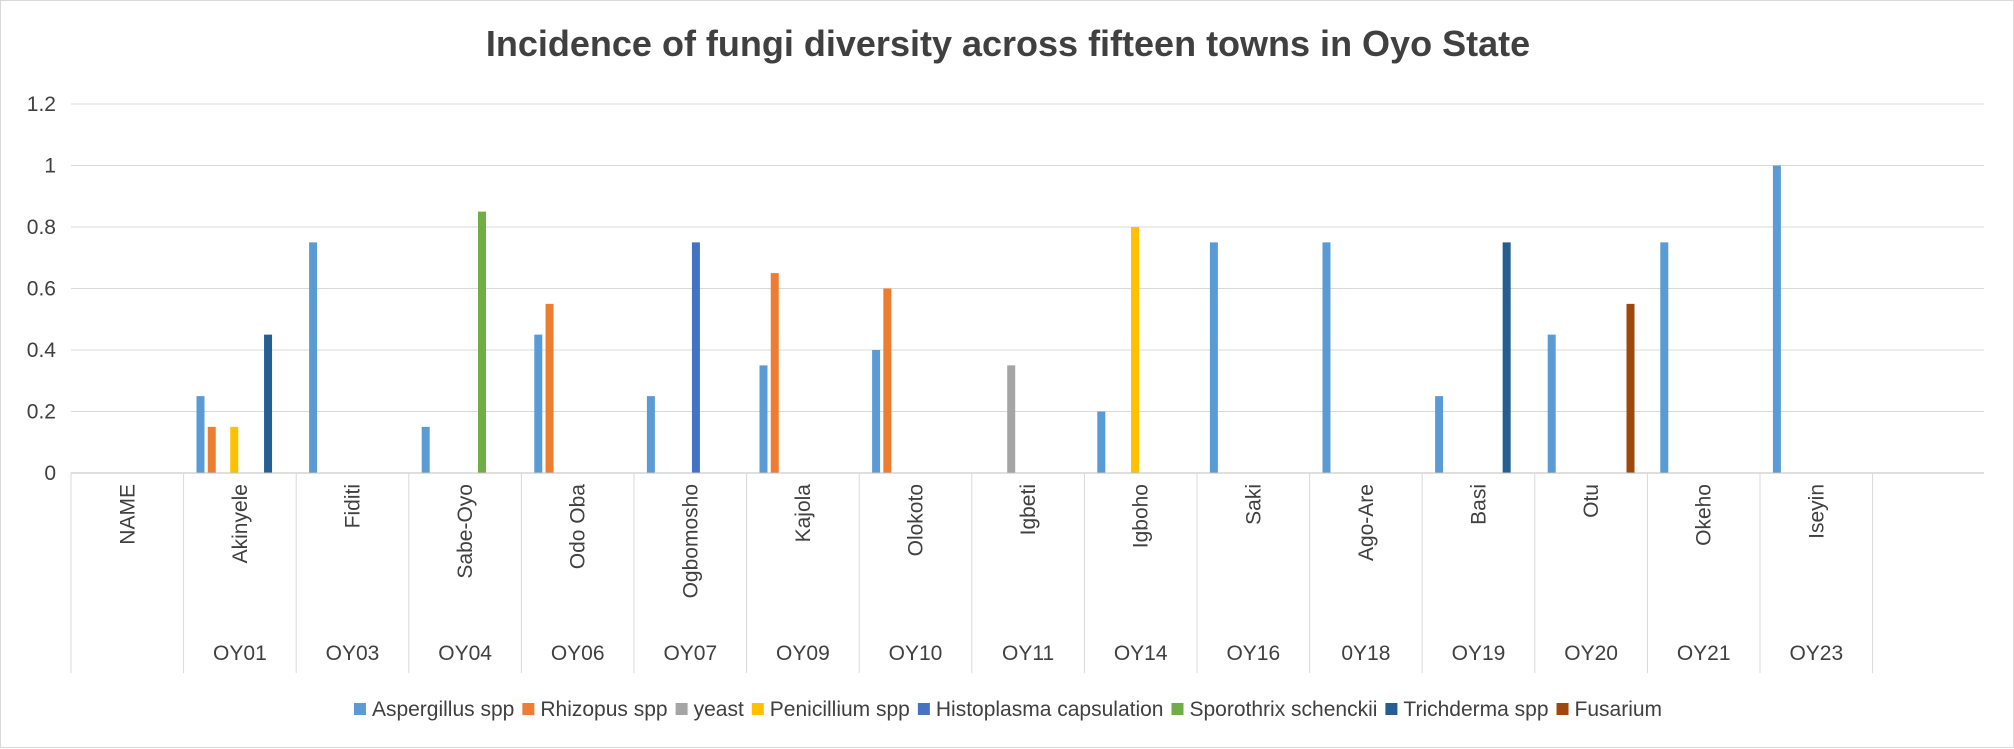  What do you see at coordinates (127, 514) in the screenshot?
I see `category-label: NAME` at bounding box center [127, 514].